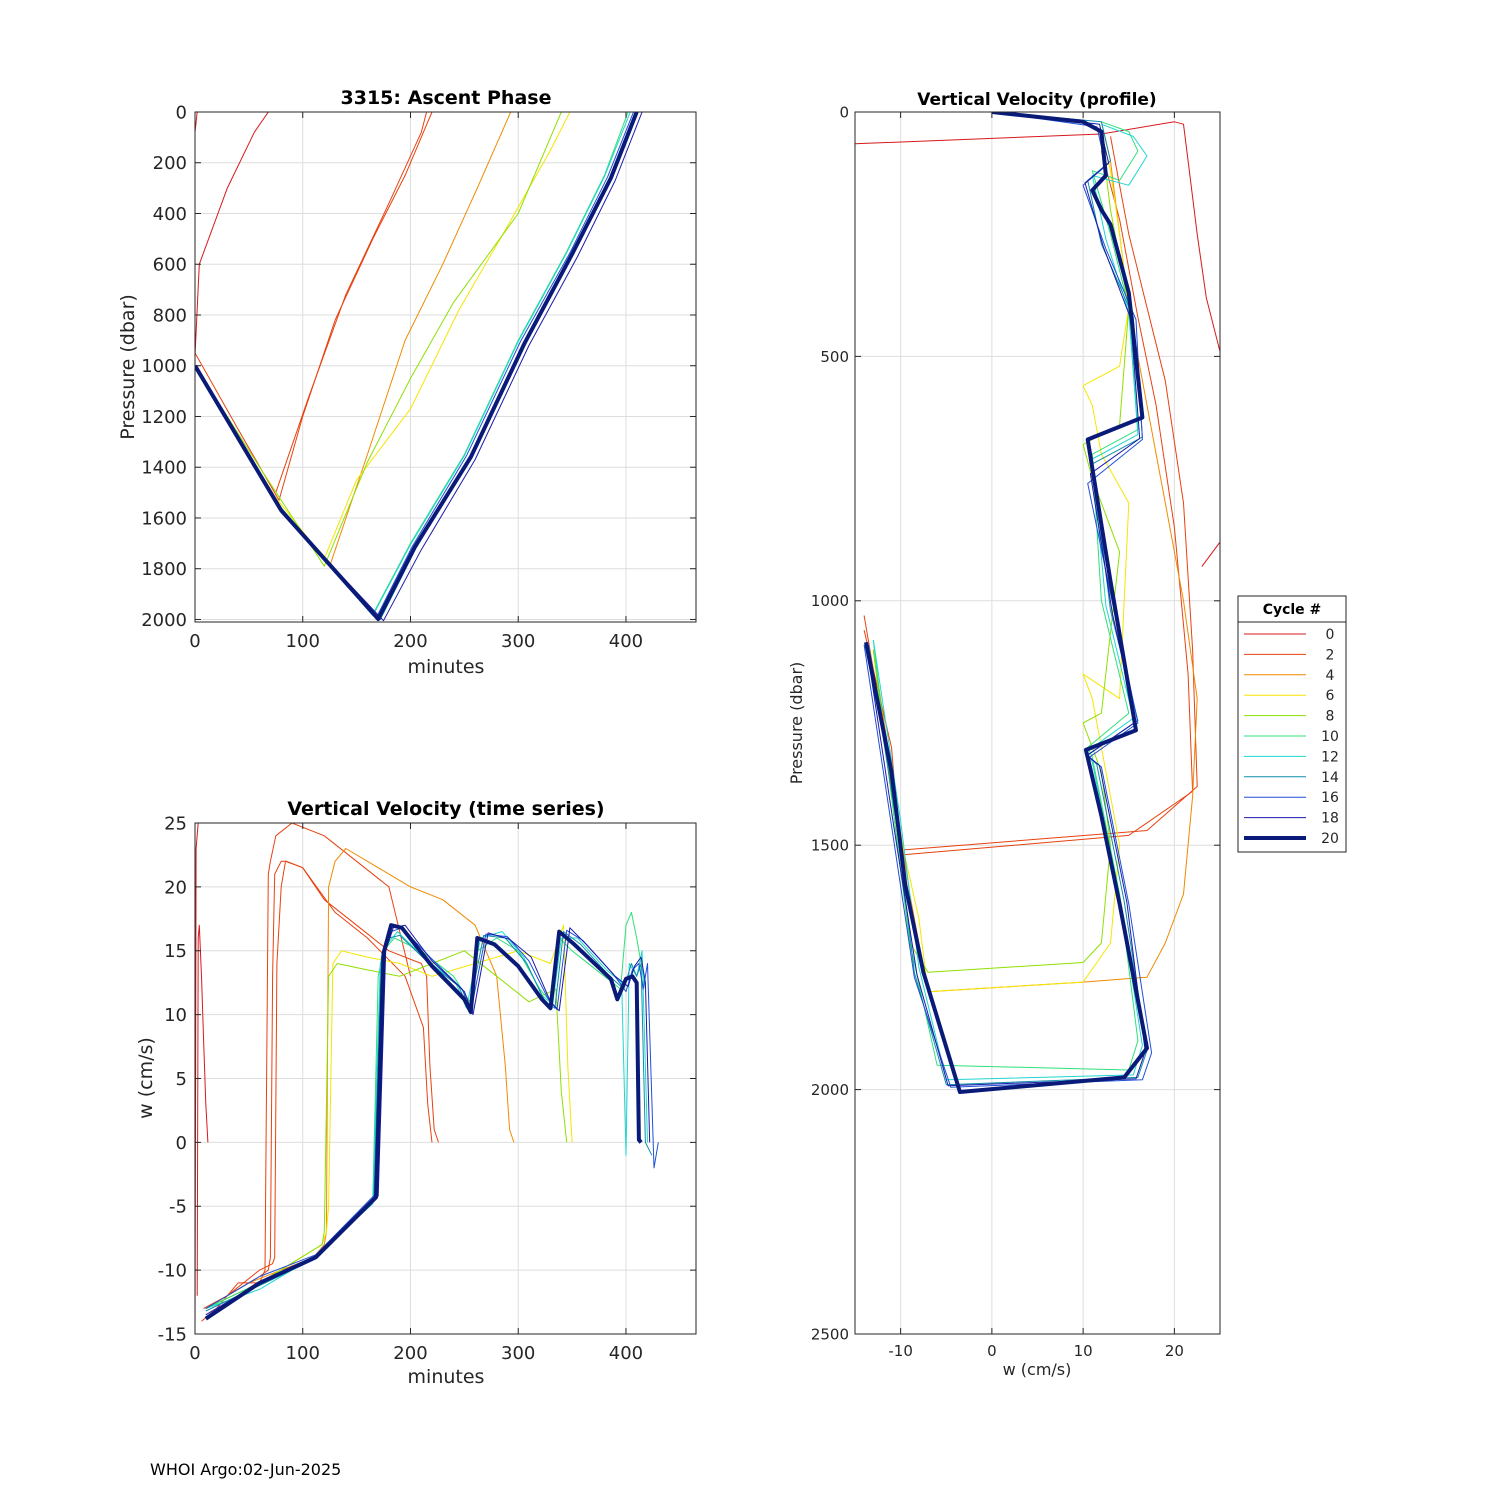  I want to click on ascent-xtick-label: 300, so click(518, 641).